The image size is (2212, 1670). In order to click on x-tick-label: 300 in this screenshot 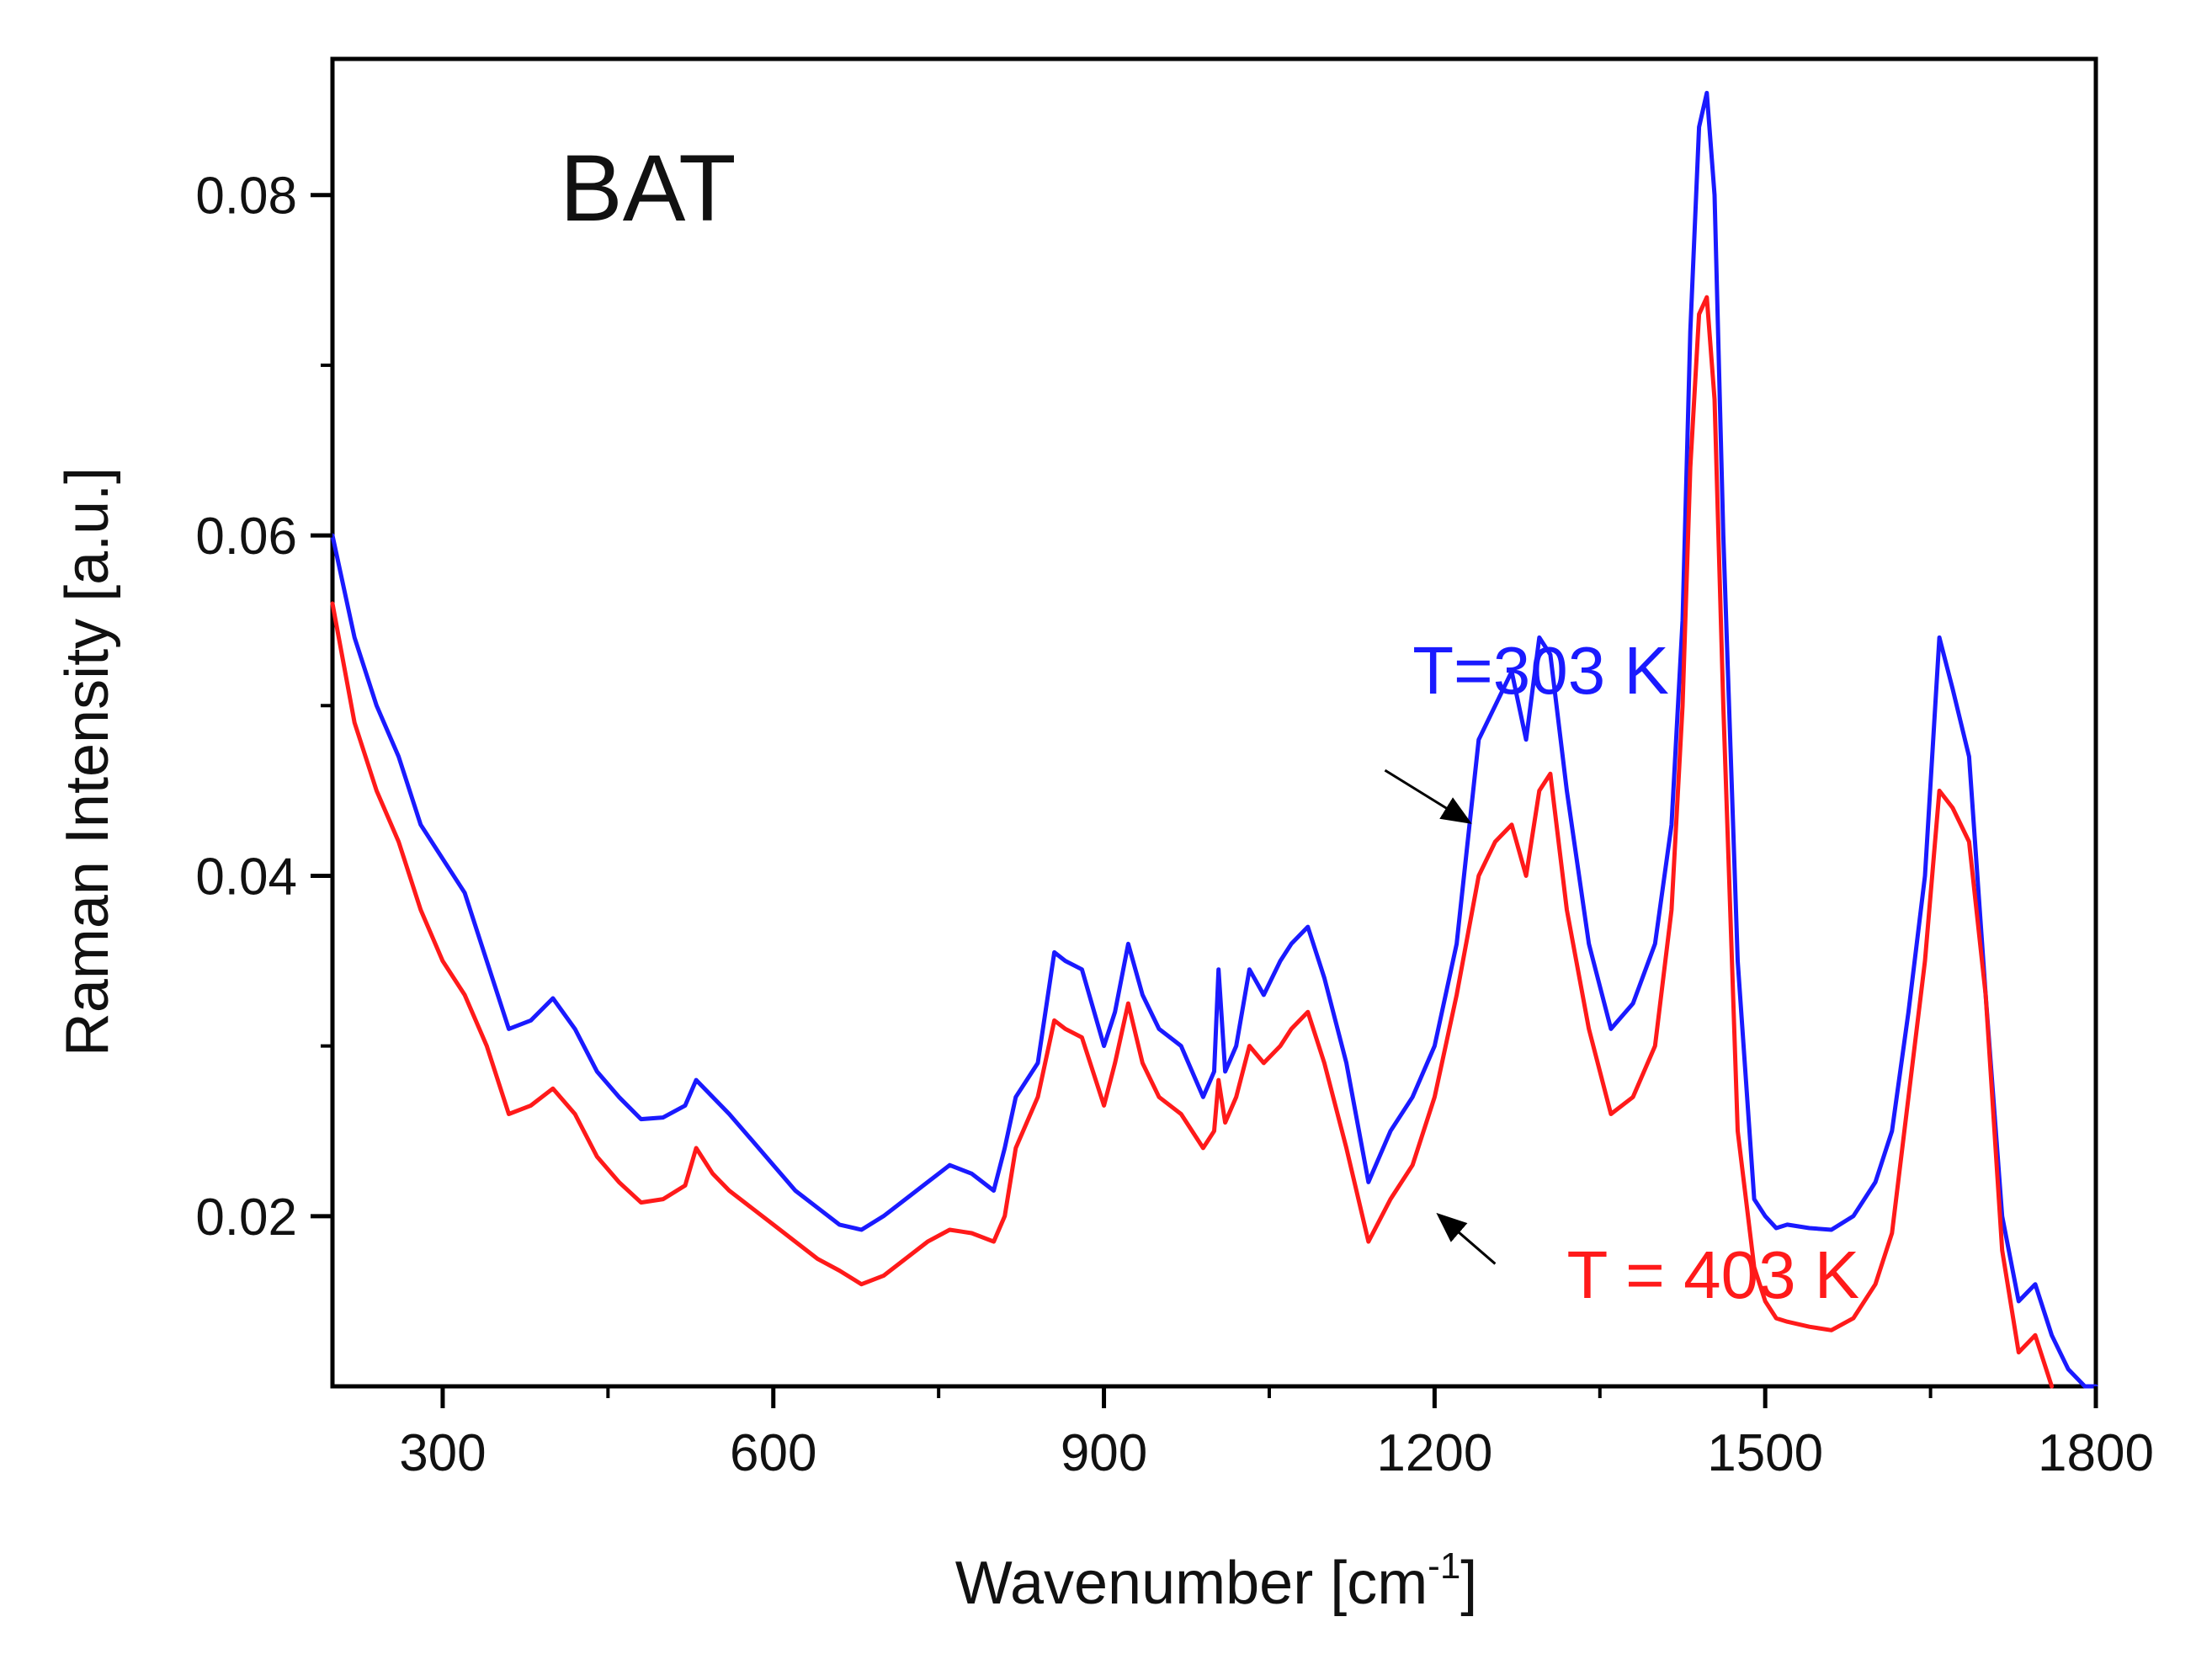, I will do `click(443, 1453)`.